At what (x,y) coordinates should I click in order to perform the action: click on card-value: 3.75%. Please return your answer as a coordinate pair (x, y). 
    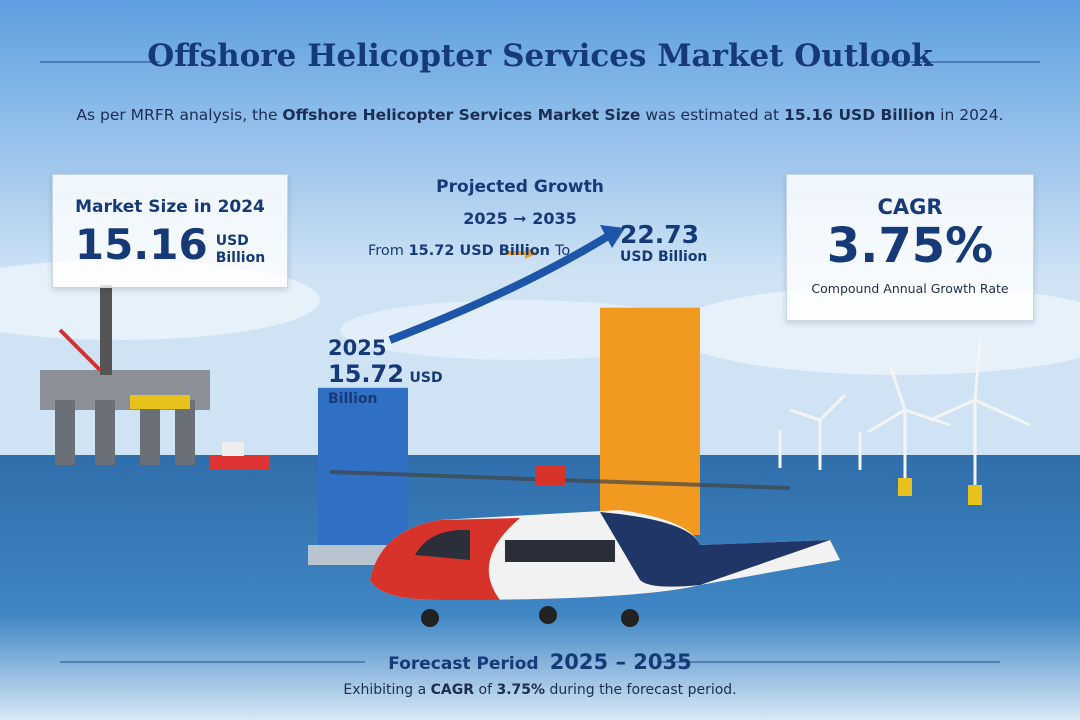
    Looking at the image, I should click on (910, 246).